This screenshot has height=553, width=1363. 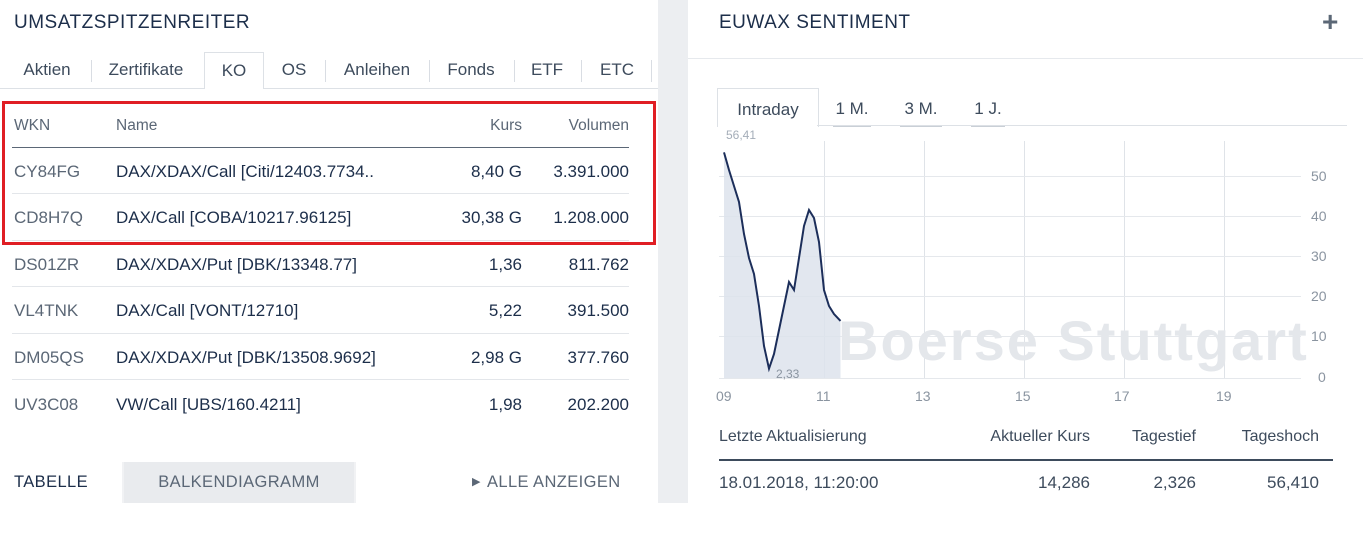 What do you see at coordinates (132, 22) in the screenshot?
I see `panel-title: UMSATZSPITZENREITER` at bounding box center [132, 22].